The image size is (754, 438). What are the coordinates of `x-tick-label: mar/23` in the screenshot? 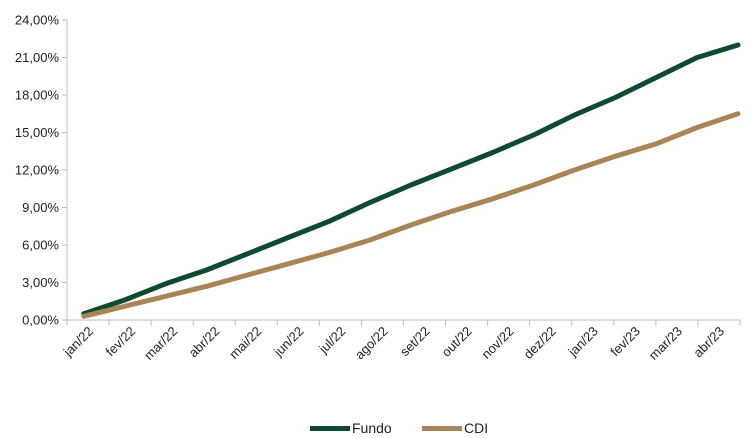 It's located at (665, 343).